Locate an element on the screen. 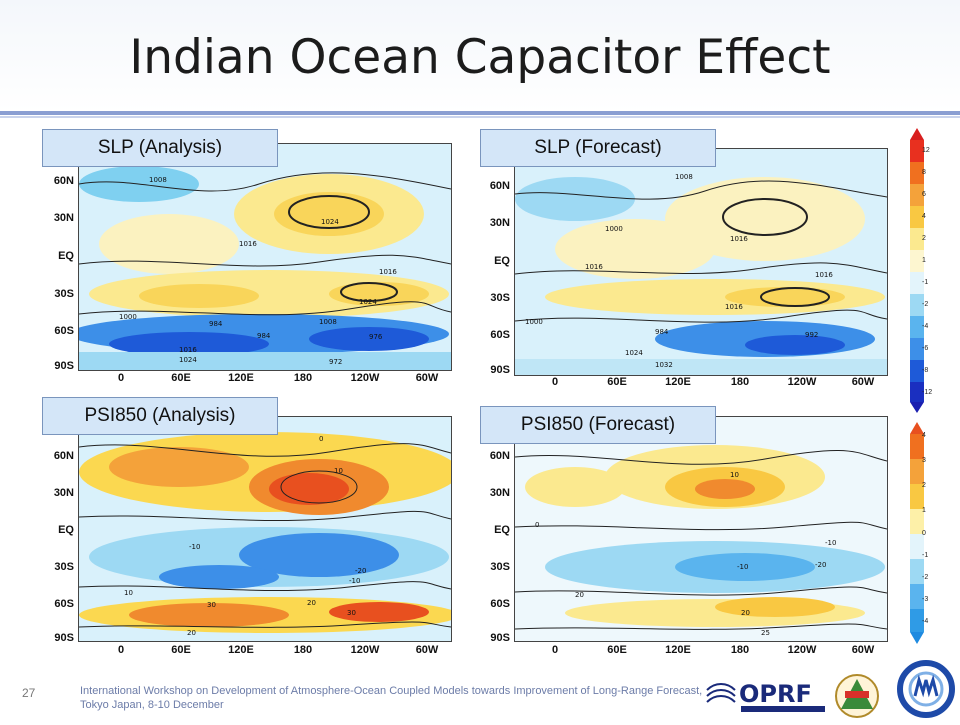 This screenshot has width=960, height=725. contour-label: 30 is located at coordinates (211, 605).